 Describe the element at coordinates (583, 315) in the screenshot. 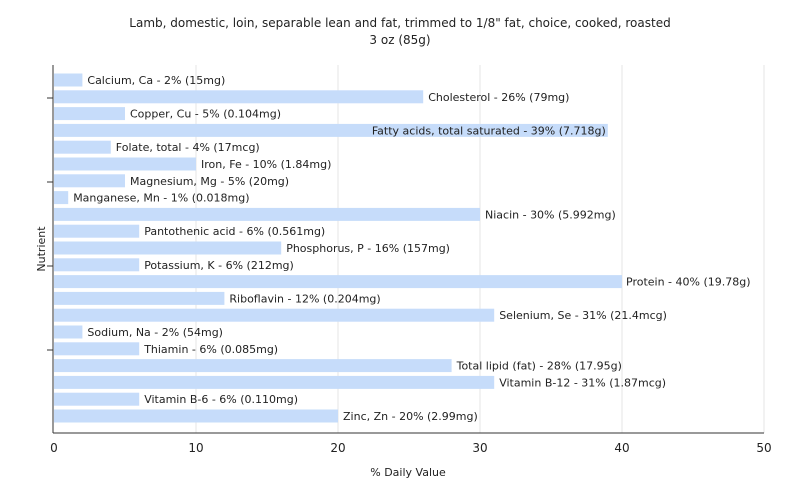

I see `bar-label: Selenium, Se - 31% (21.4mcg)` at that location.